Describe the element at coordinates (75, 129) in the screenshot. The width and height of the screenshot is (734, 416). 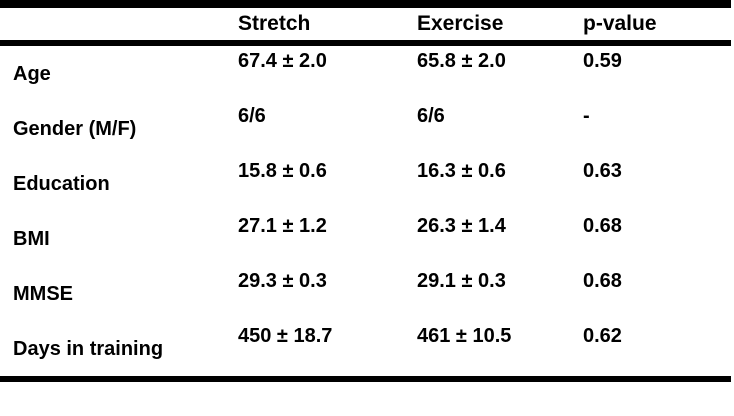
I see `row-label: Gender (M/F)` at that location.